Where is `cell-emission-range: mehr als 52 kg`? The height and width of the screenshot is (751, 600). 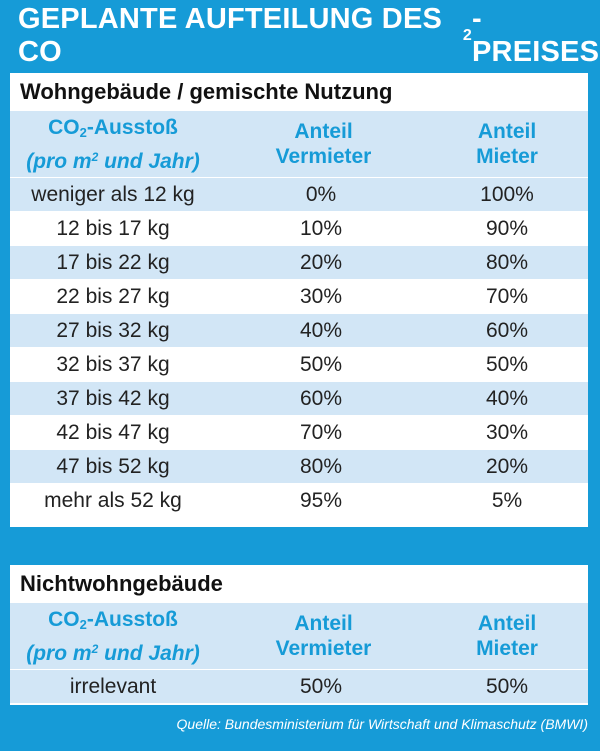 cell-emission-range: mehr als 52 kg is located at coordinates (113, 500).